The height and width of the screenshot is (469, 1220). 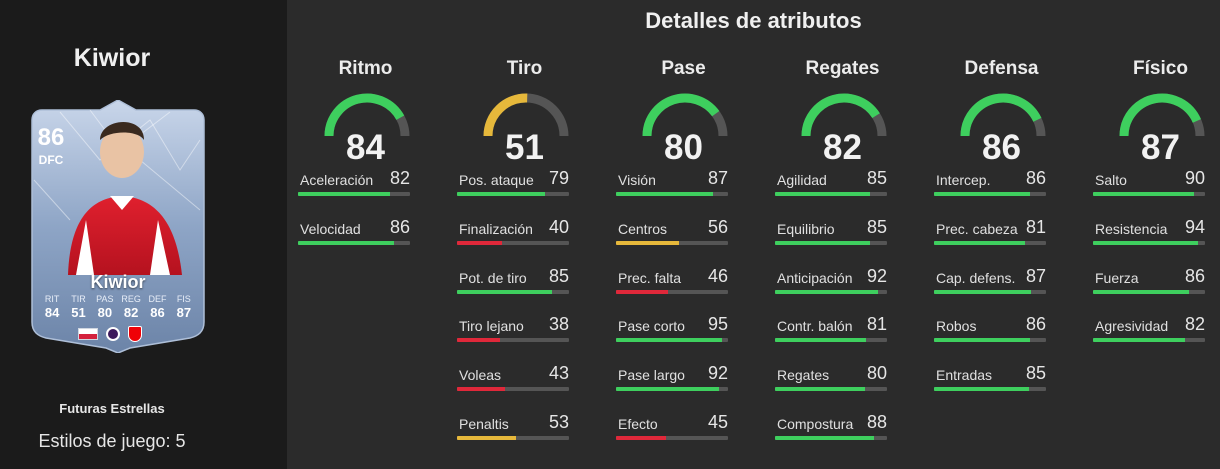 I want to click on category-value: 84, so click(x=365, y=147).